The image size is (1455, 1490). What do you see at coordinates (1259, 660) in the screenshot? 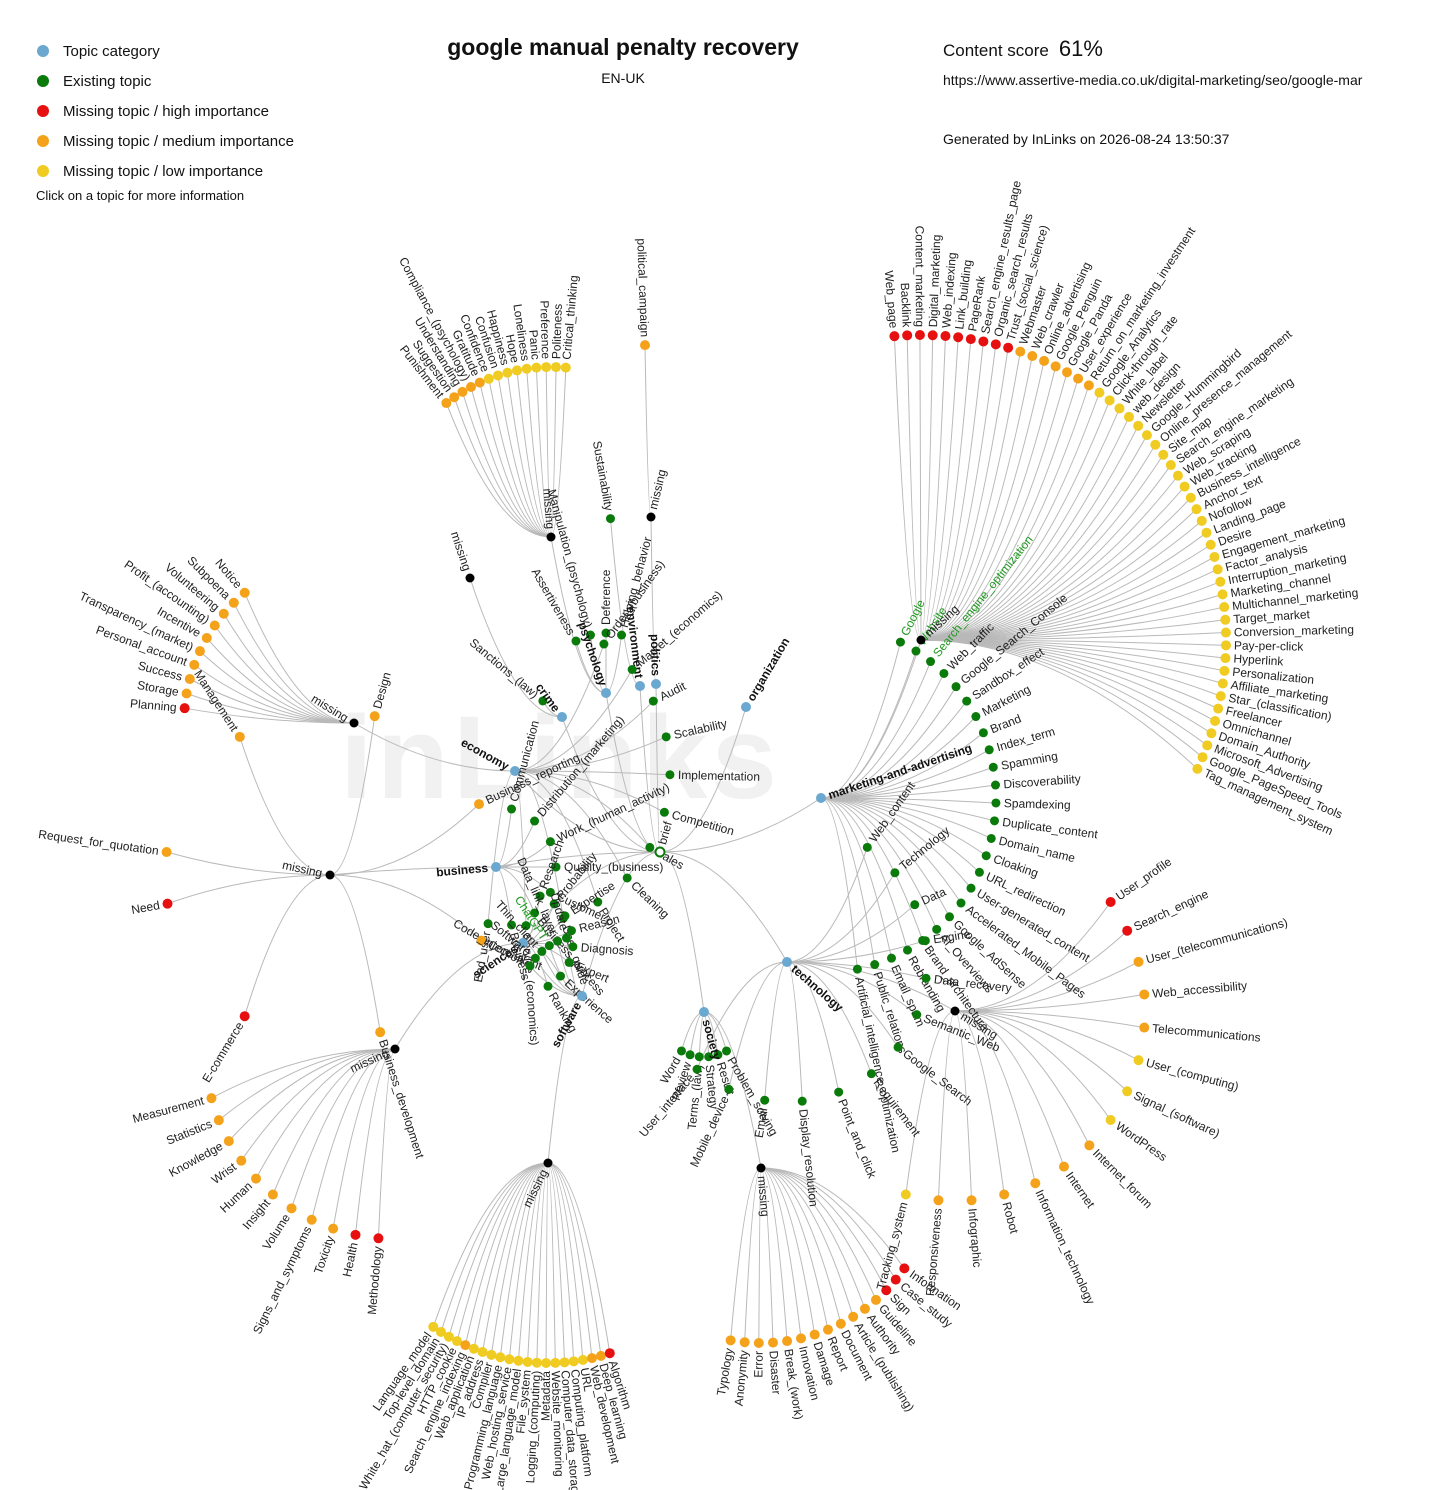
I see `missing-topic-label: Hyperlink` at bounding box center [1259, 660].